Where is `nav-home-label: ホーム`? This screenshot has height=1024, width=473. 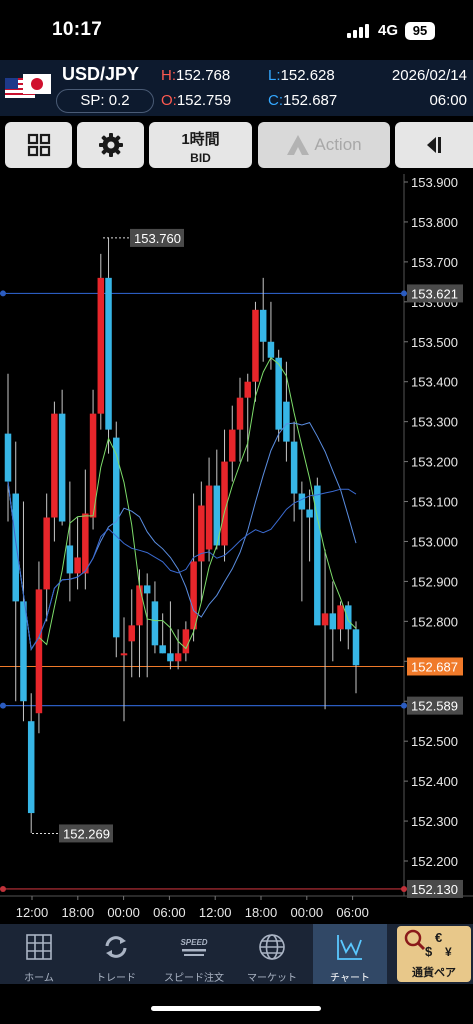 nav-home-label: ホーム is located at coordinates (39, 978).